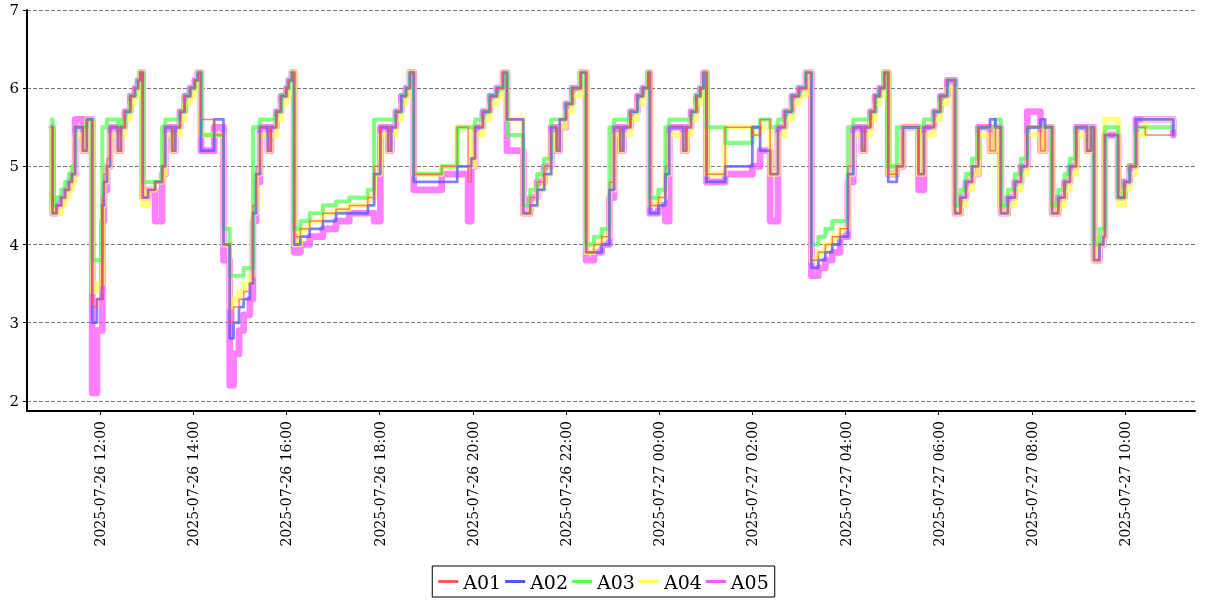  What do you see at coordinates (286, 484) in the screenshot?
I see `x-tick-label: 2025-07-26 16:00` at bounding box center [286, 484].